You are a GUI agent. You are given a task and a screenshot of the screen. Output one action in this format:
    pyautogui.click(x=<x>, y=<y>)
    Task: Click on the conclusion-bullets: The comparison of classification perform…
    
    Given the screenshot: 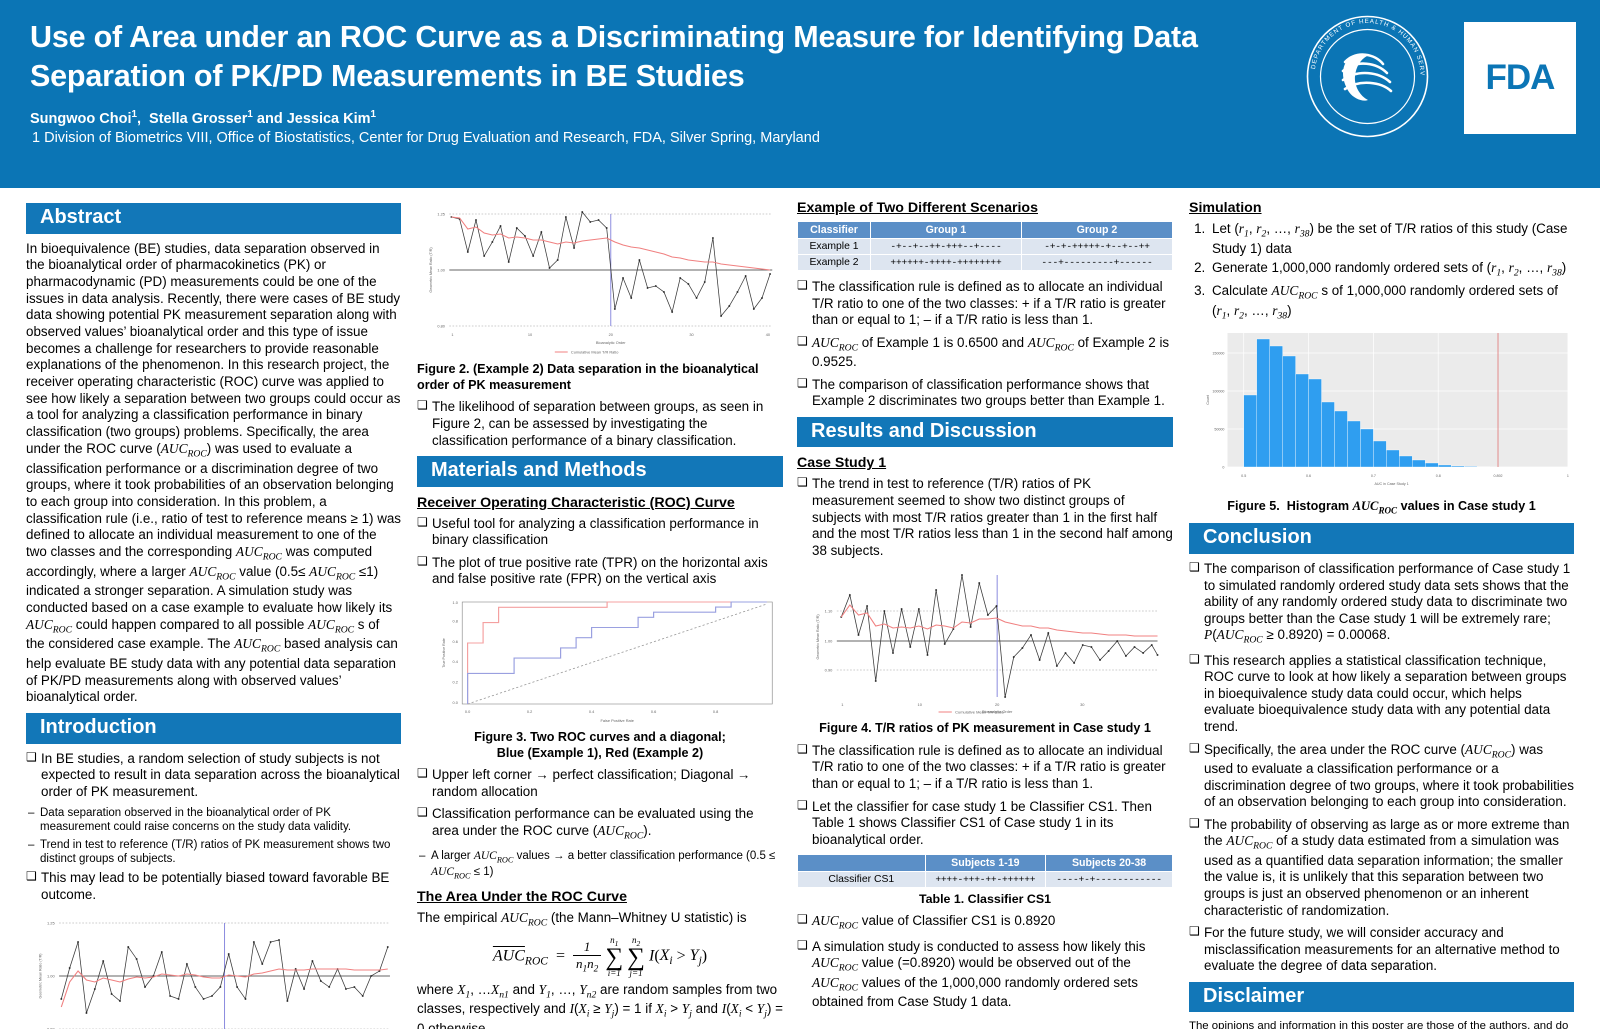 What is the action you would take?
    pyautogui.click(x=1381, y=767)
    